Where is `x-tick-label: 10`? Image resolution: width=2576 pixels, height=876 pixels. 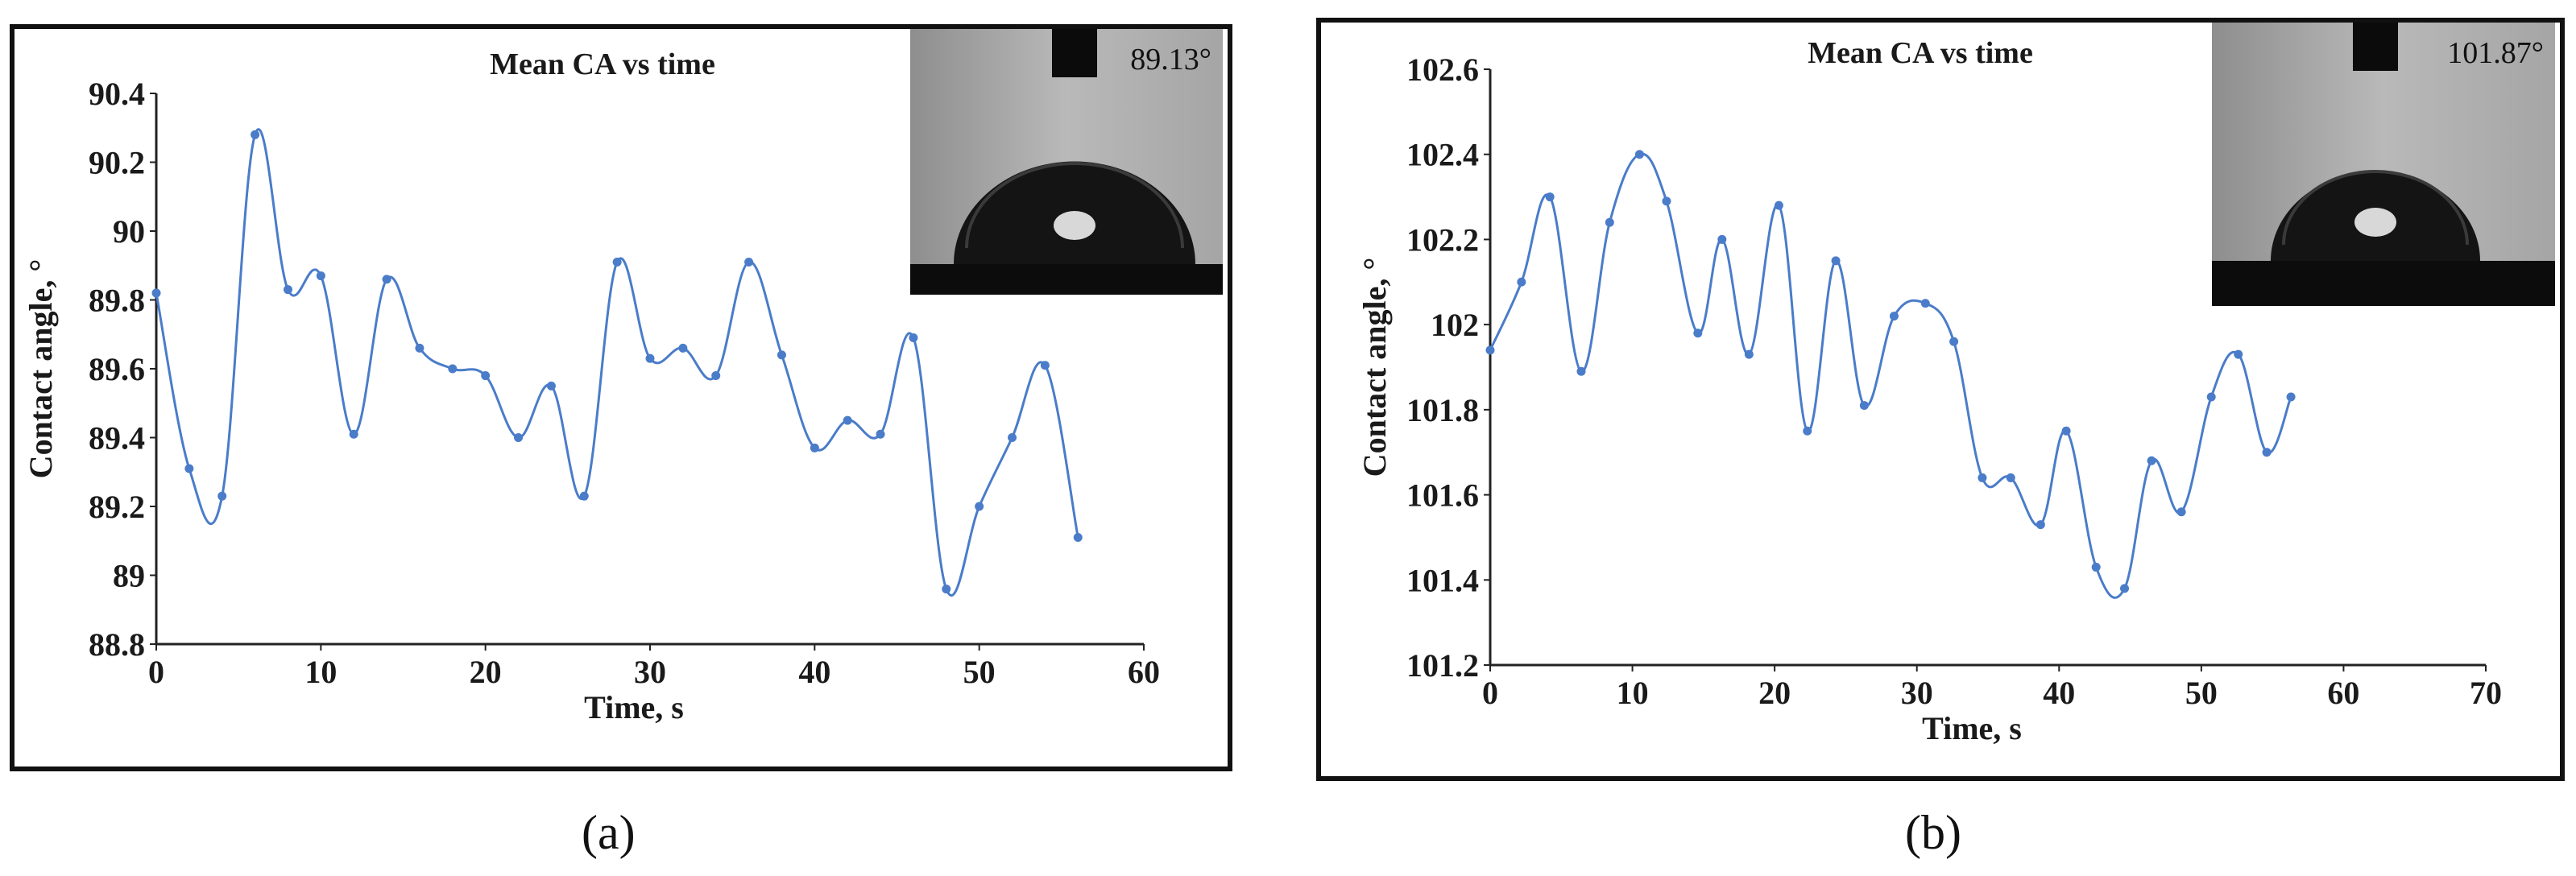 x-tick-label: 10 is located at coordinates (320, 672).